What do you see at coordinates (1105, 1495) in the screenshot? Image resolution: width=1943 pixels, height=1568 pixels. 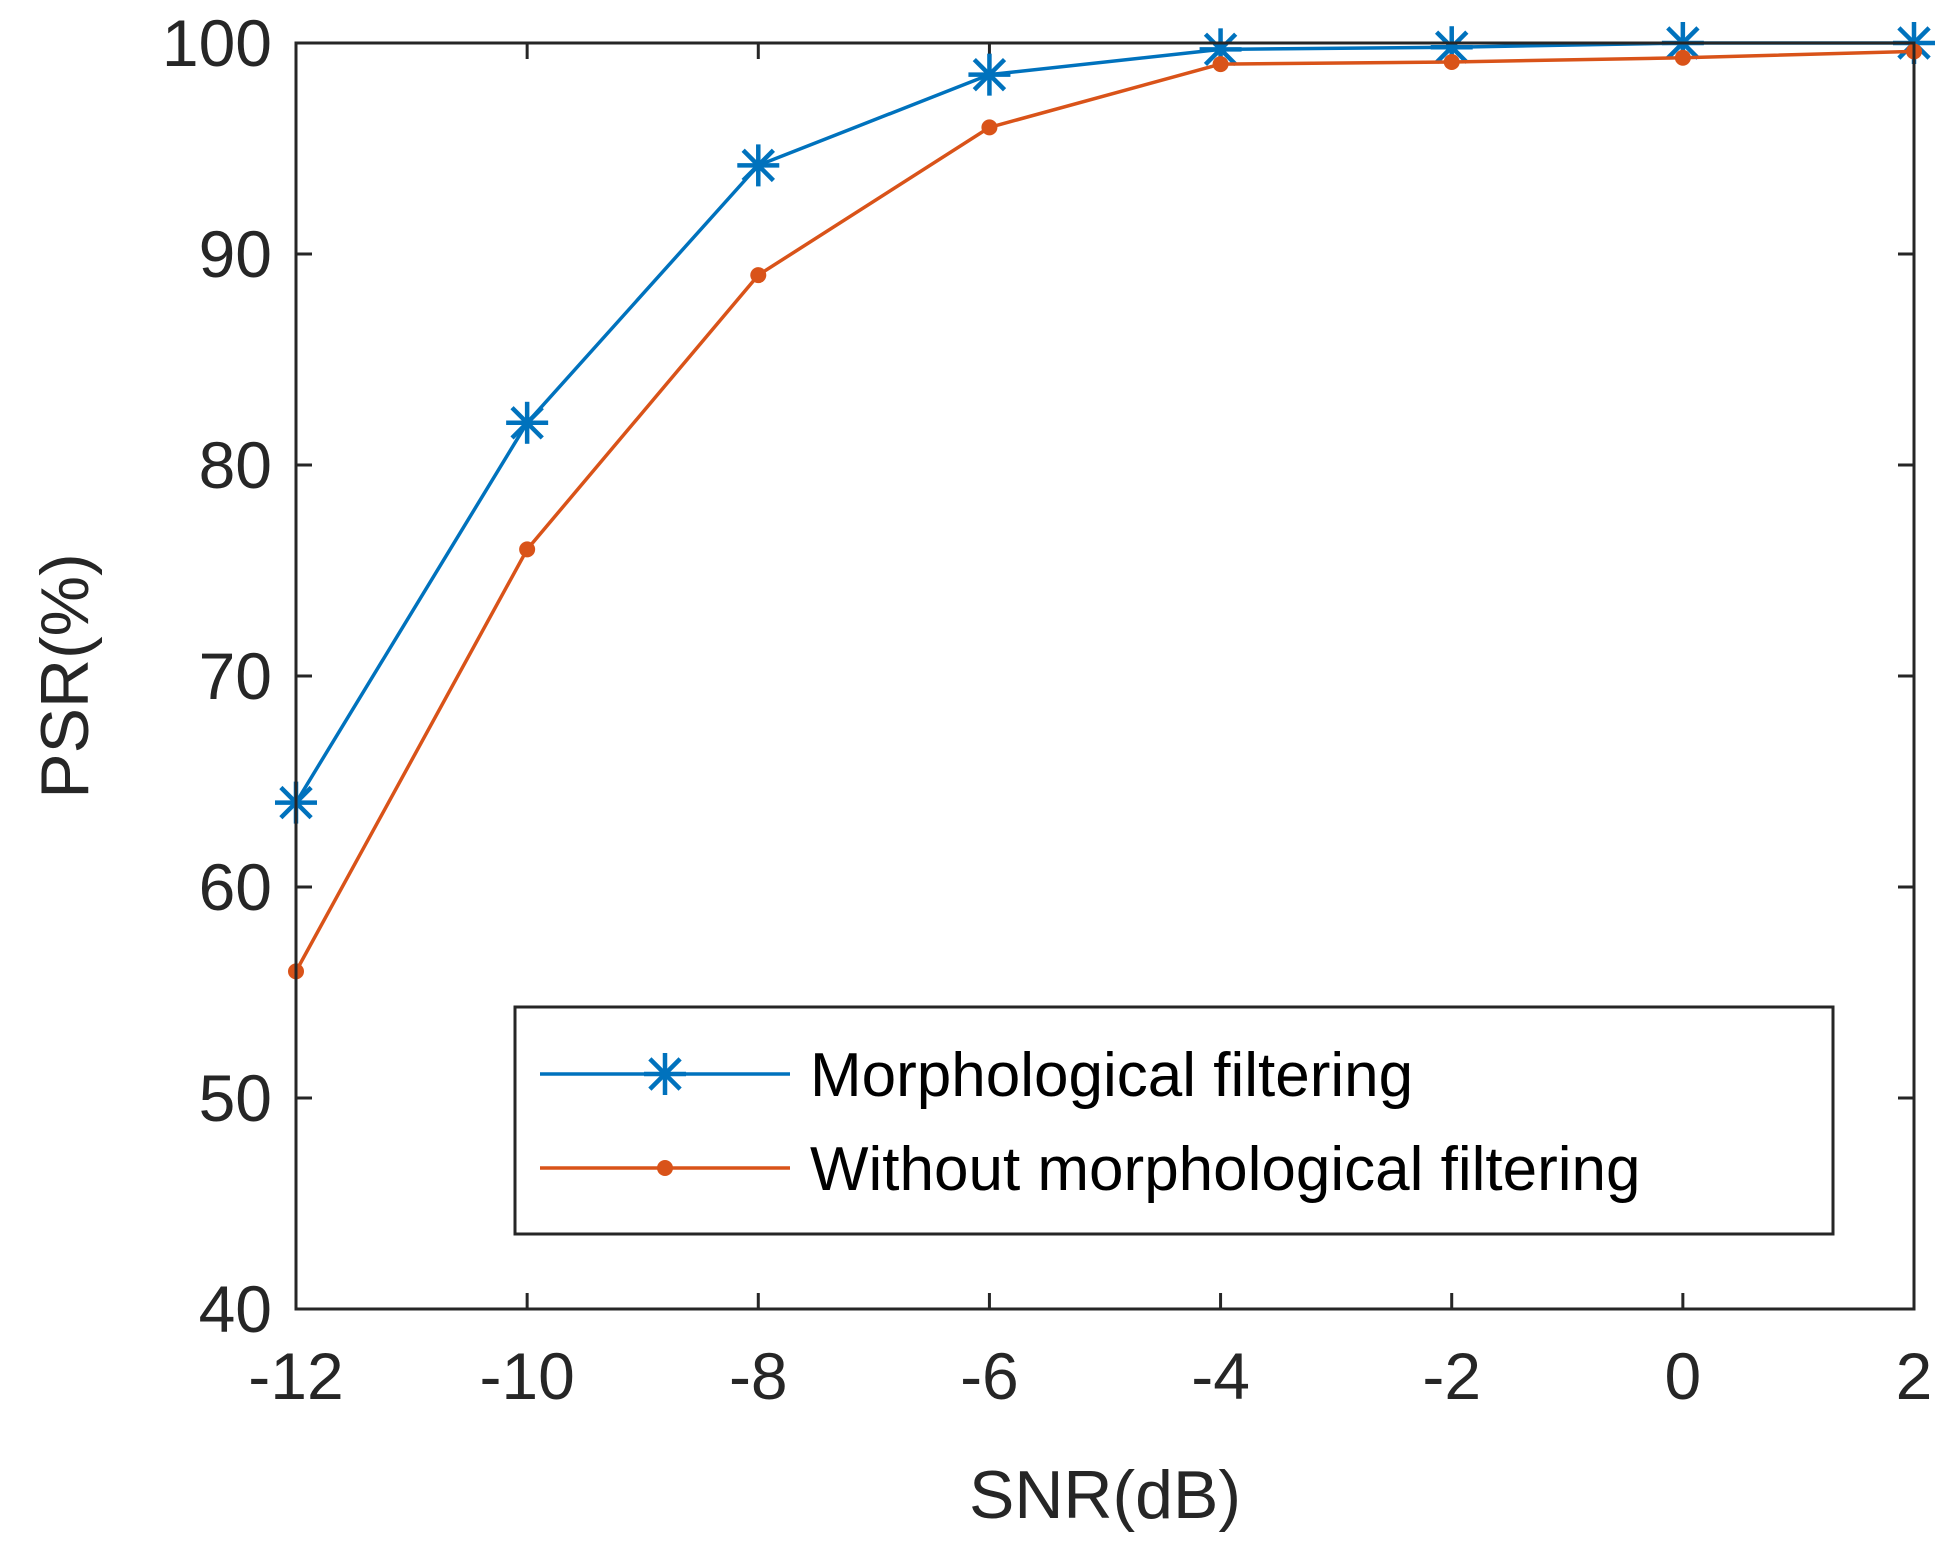 I see `x-axis-label: SNR(dB)` at bounding box center [1105, 1495].